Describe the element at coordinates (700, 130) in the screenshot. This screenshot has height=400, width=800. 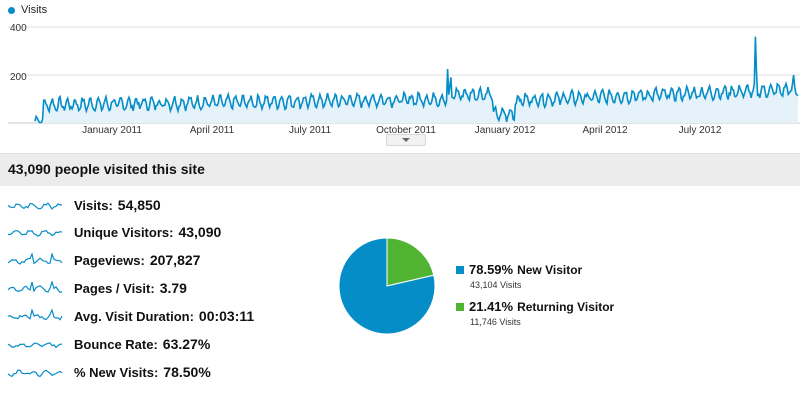
I see `x-tick-label: July 2012` at that location.